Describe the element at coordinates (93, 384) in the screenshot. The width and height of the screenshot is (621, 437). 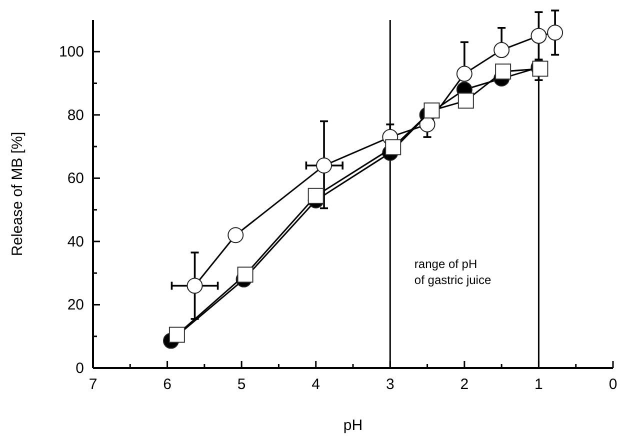
I see `x-tick-label: 7` at that location.